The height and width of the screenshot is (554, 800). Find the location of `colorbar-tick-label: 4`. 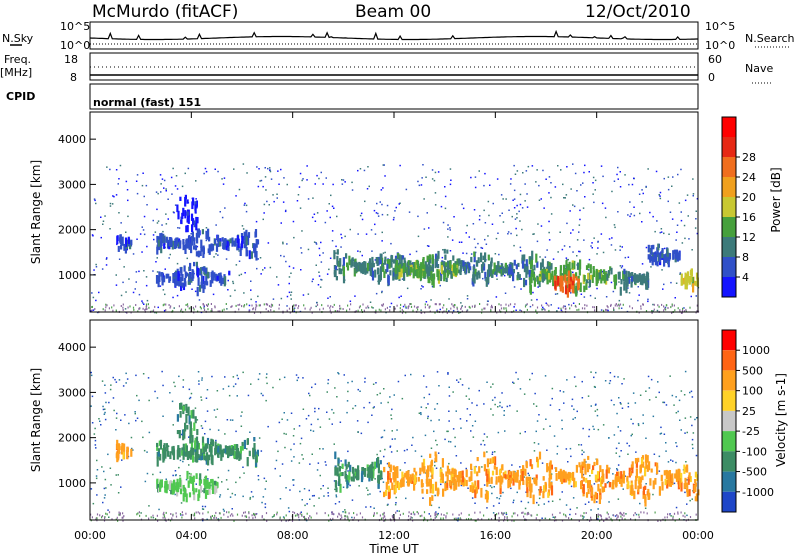

colorbar-tick-label: 4 is located at coordinates (745, 277).